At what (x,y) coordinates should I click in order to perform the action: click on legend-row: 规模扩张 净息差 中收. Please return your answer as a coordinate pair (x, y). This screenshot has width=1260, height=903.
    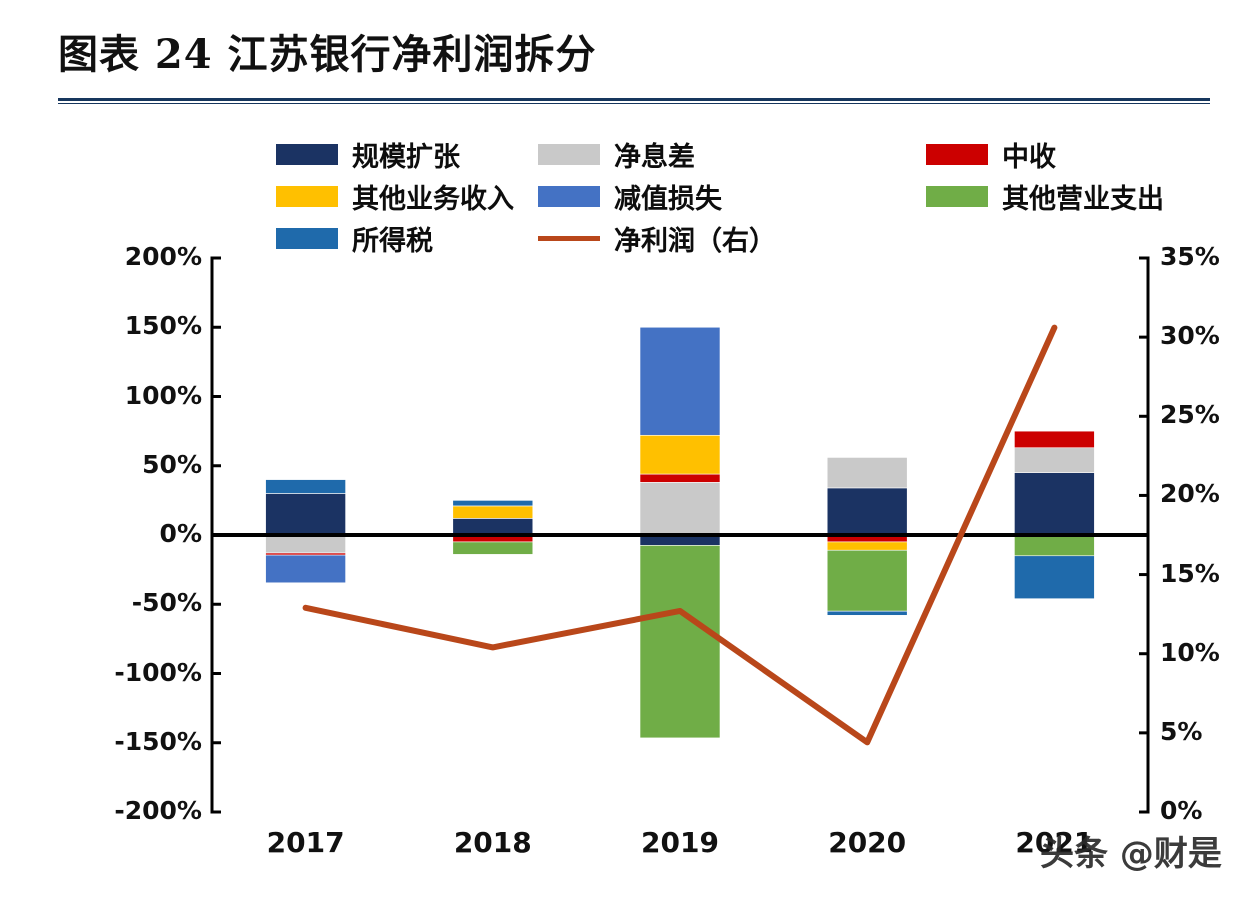
    Looking at the image, I should click on (716, 154).